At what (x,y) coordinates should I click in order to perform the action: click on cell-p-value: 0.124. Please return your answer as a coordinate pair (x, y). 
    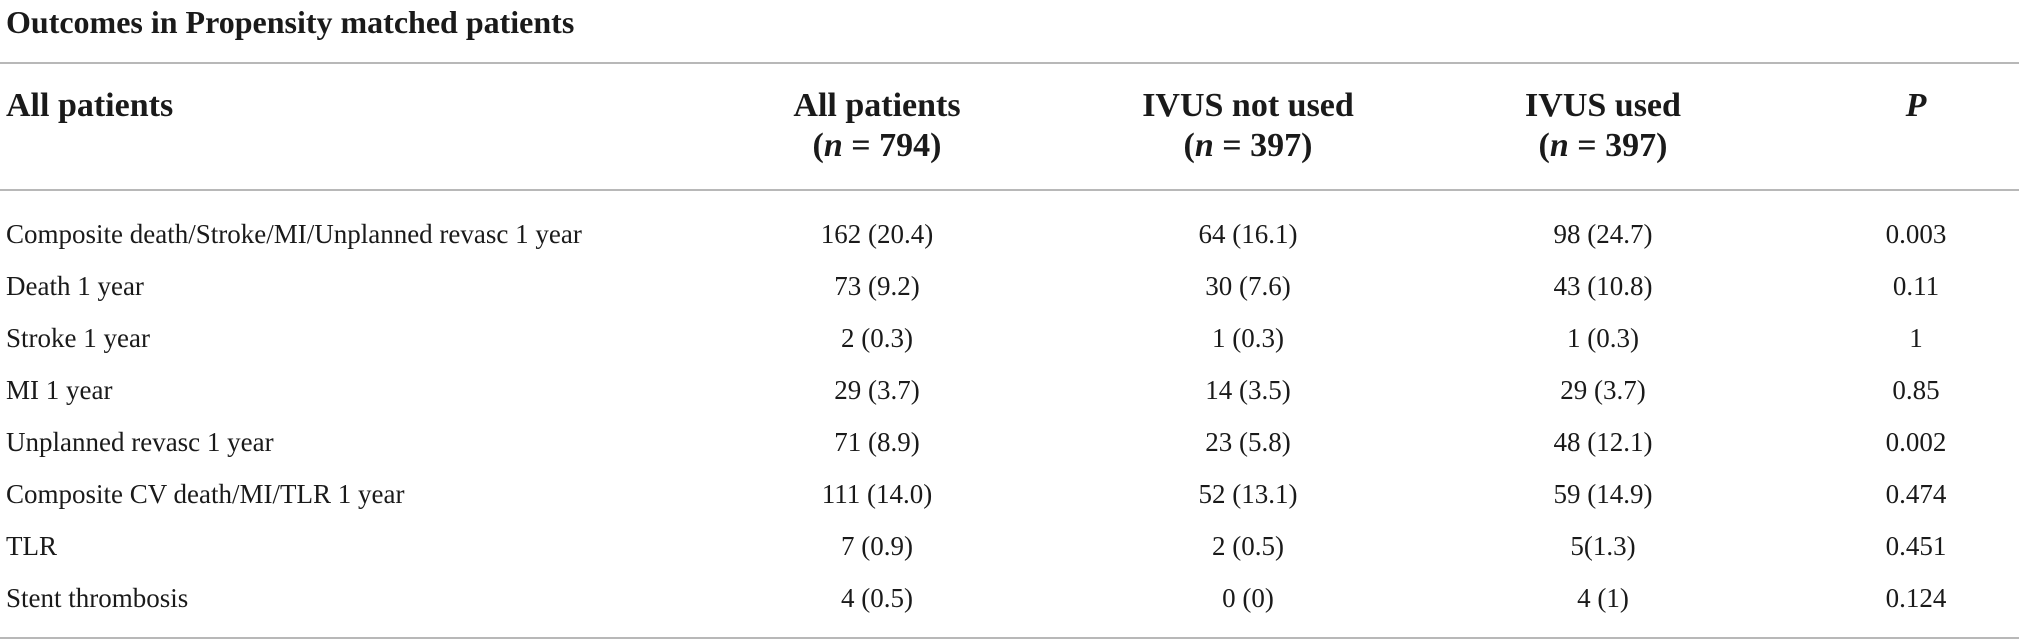
    Looking at the image, I should click on (1916, 598).